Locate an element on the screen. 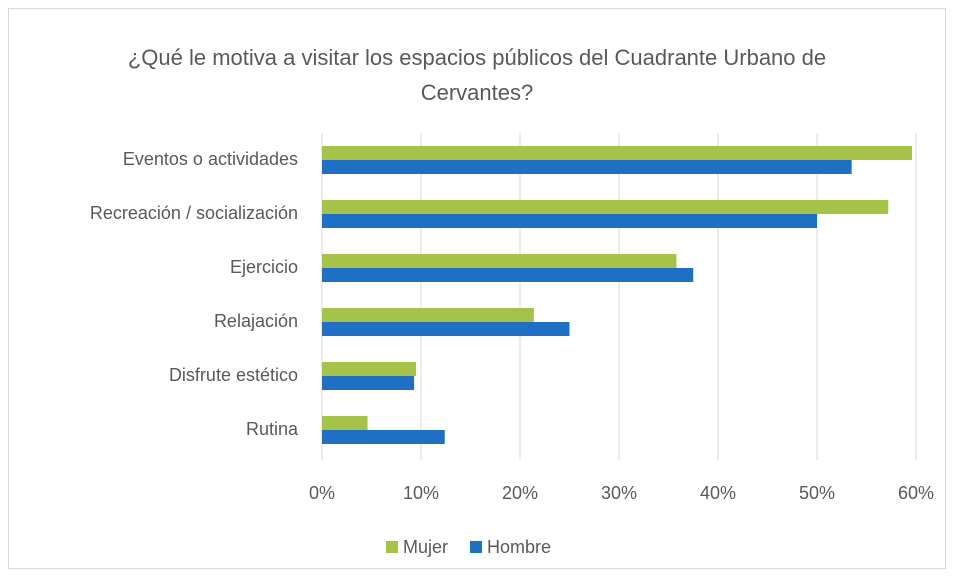  y-tick-label: Eventos o actividades is located at coordinates (210, 159).